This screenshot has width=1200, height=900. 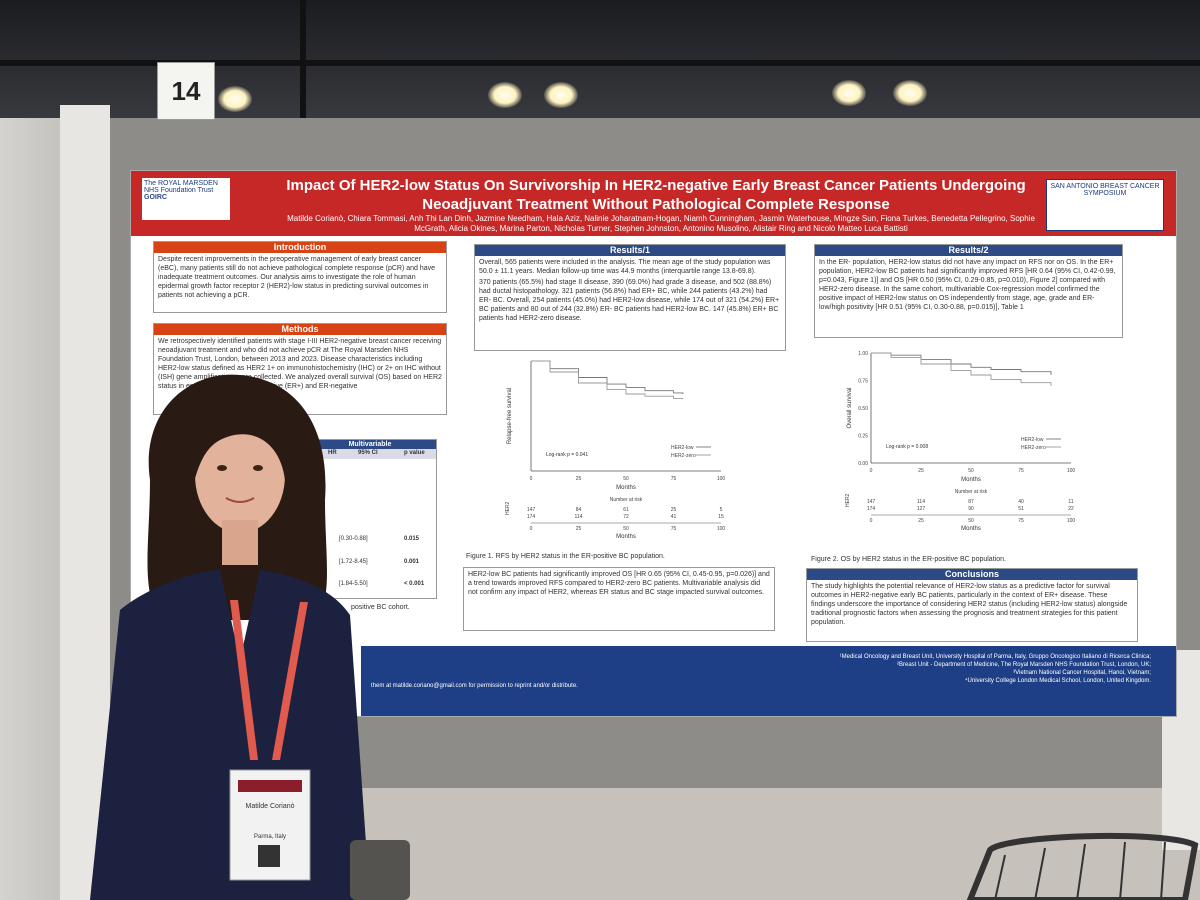 I want to click on methods-heading: Methods, so click(x=300, y=329).